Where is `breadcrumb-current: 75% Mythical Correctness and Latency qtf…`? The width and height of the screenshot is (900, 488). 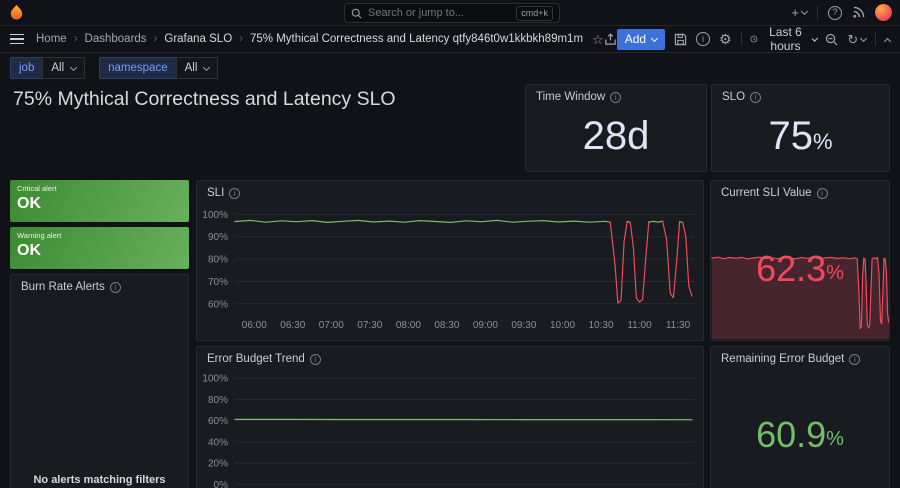 breadcrumb-current: 75% Mythical Correctness and Latency qtf… is located at coordinates (417, 39).